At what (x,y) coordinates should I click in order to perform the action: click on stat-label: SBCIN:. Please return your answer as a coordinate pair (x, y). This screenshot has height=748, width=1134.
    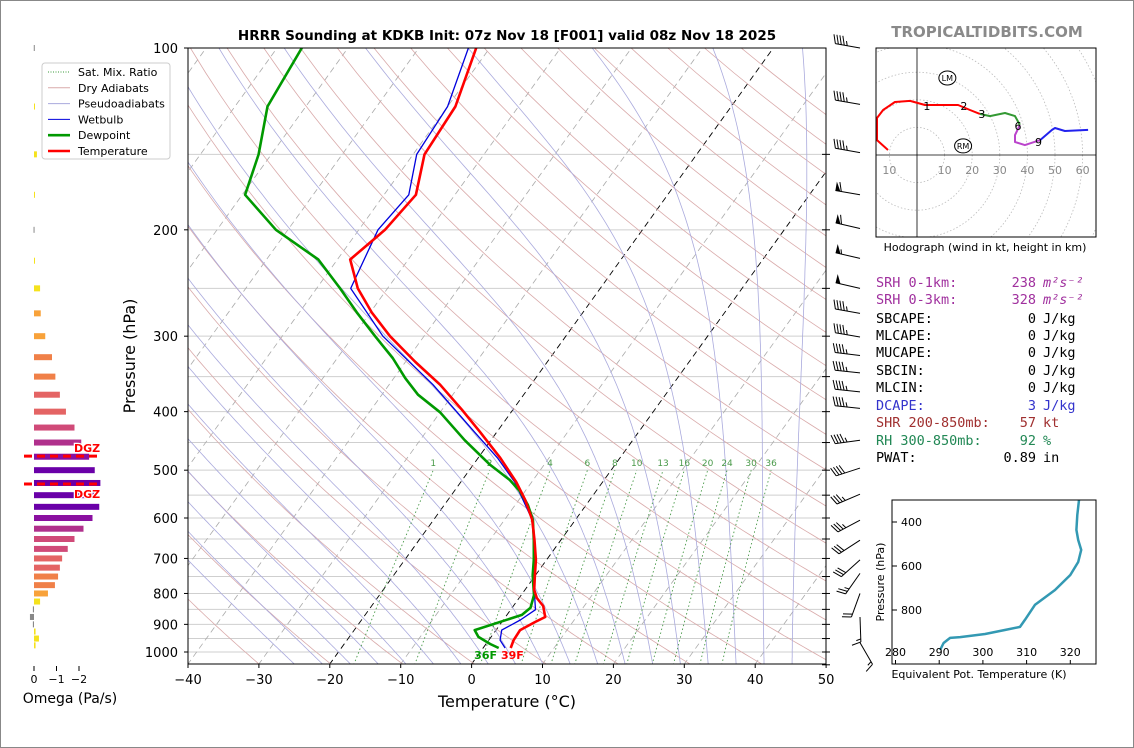
    Looking at the image, I should click on (900, 371).